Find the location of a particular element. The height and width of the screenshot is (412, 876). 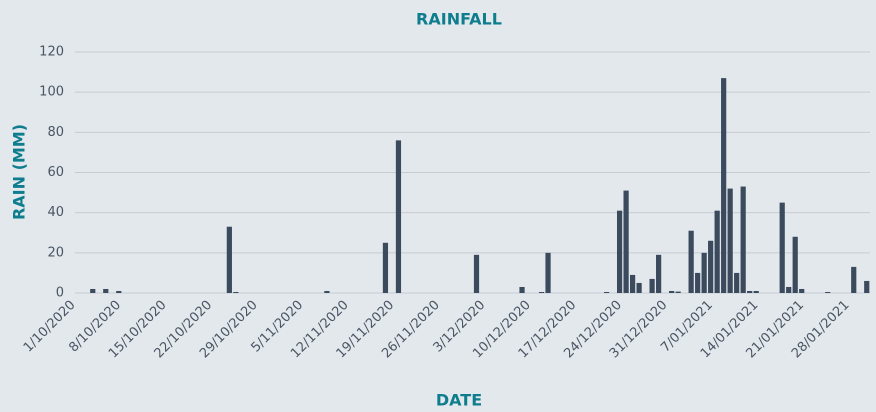

chart-title: RAINFALL is located at coordinates (459, 19).